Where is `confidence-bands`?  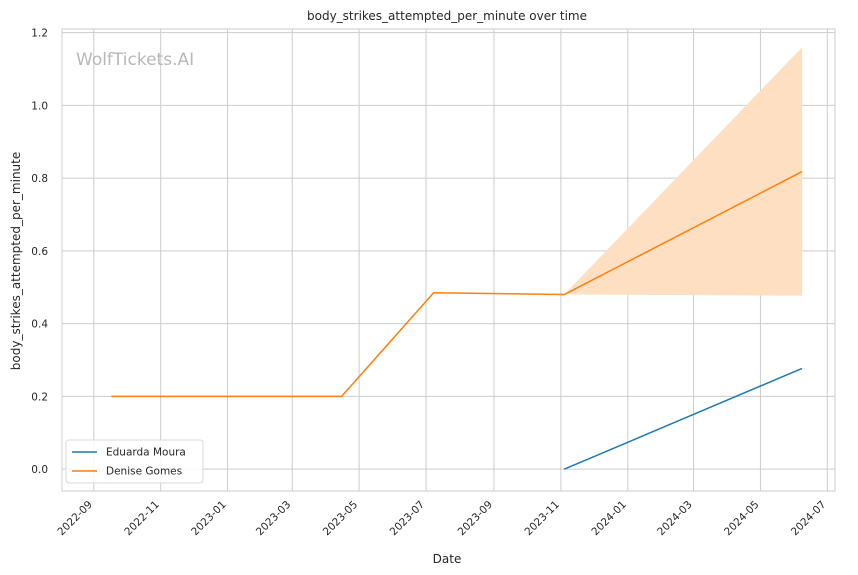
confidence-bands is located at coordinates (683, 171).